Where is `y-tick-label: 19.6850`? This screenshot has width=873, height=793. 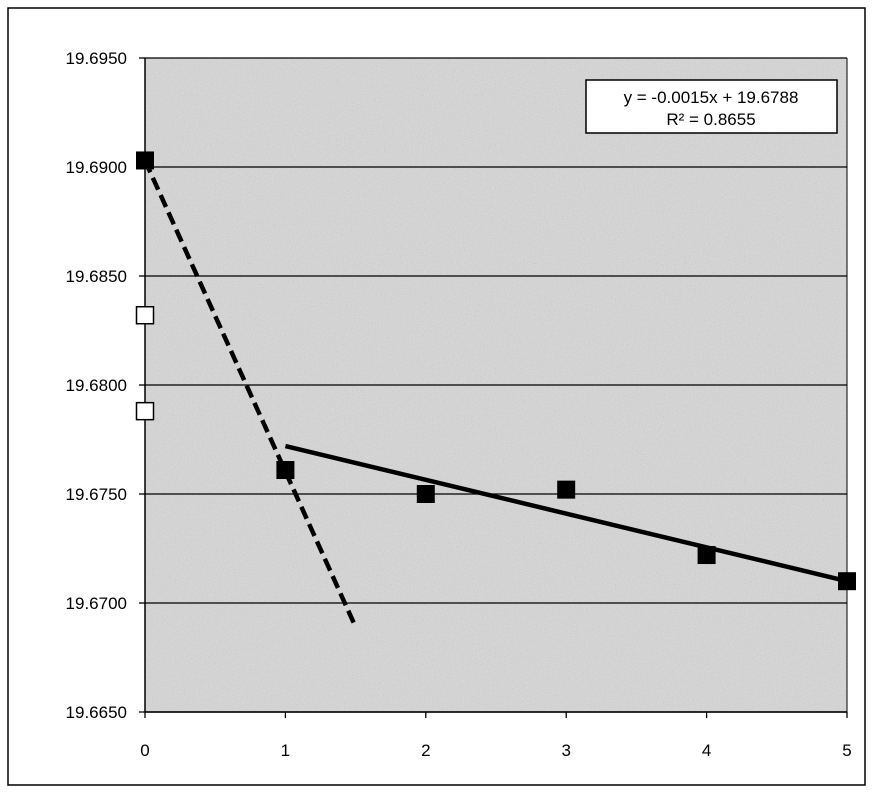
y-tick-label: 19.6850 is located at coordinates (96, 276).